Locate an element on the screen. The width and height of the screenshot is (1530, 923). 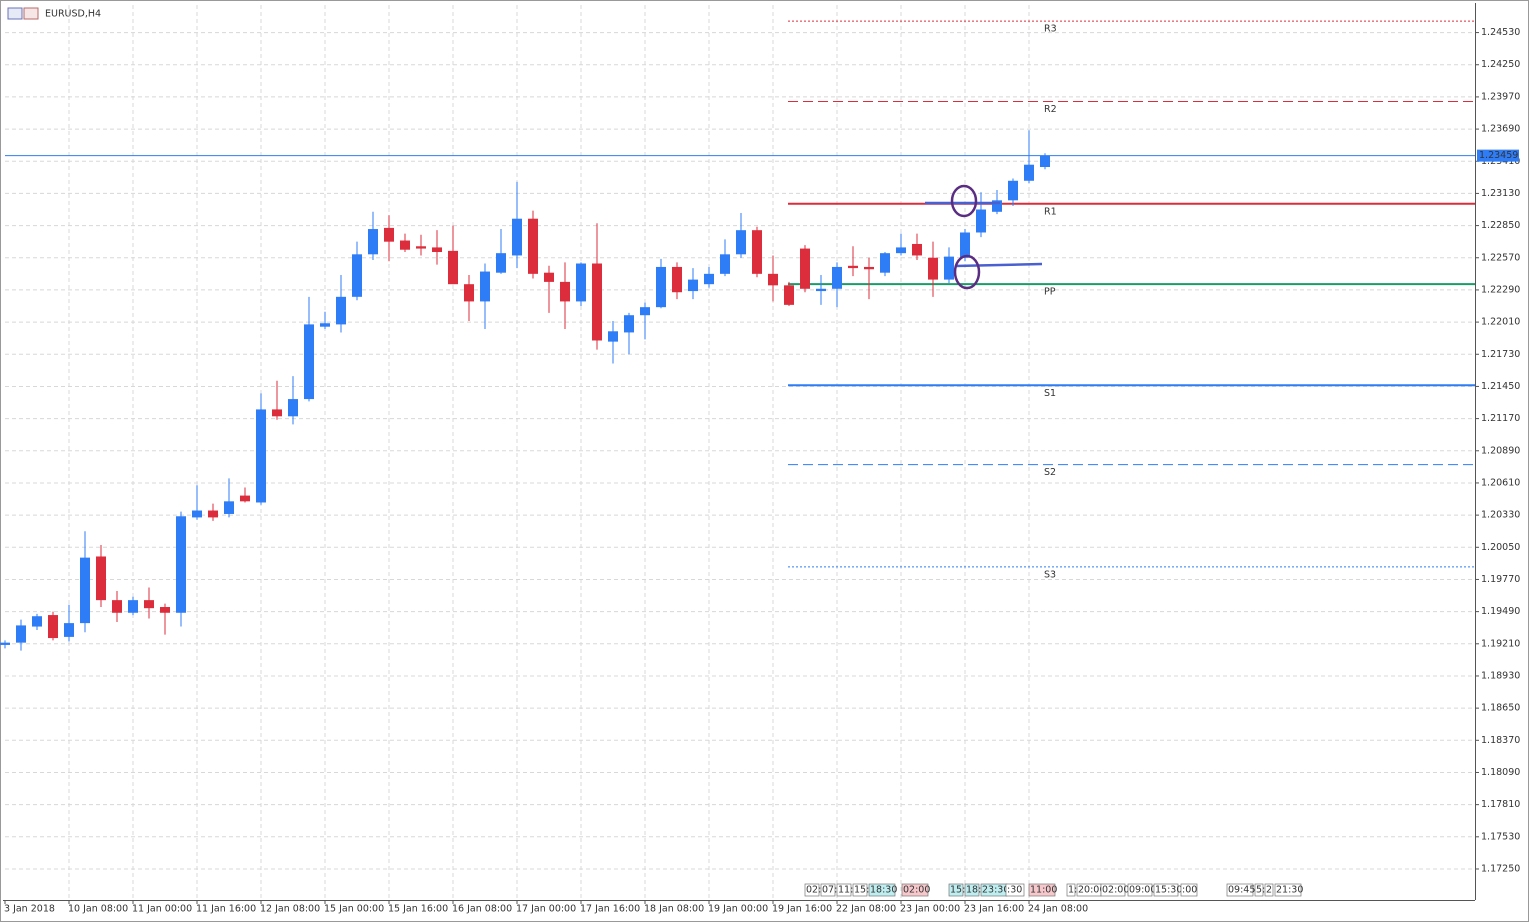
calendar-event-label: 18: is located at coordinates (973, 890).